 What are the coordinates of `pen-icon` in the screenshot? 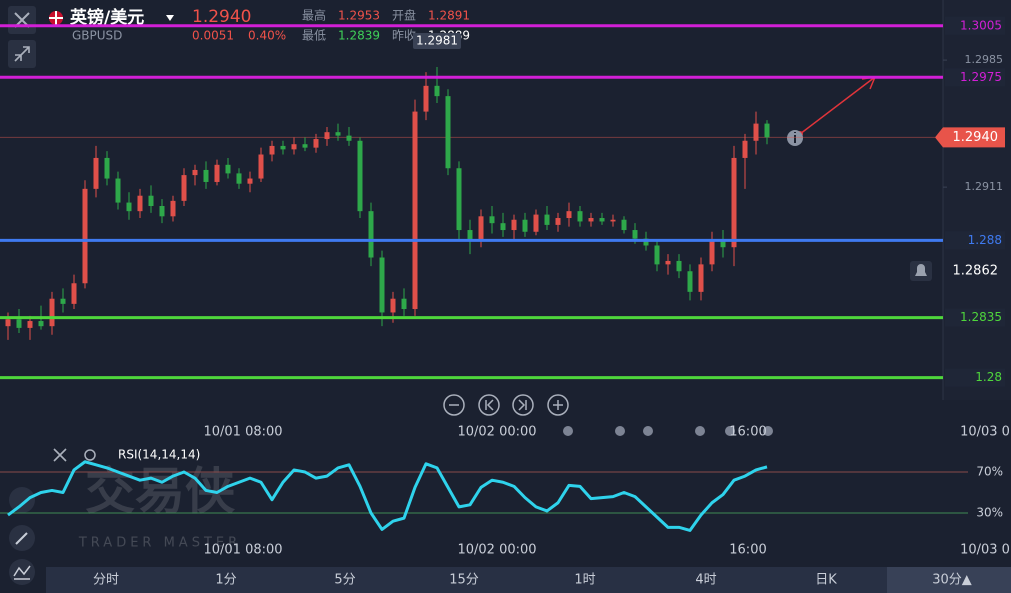 It's located at (21, 538).